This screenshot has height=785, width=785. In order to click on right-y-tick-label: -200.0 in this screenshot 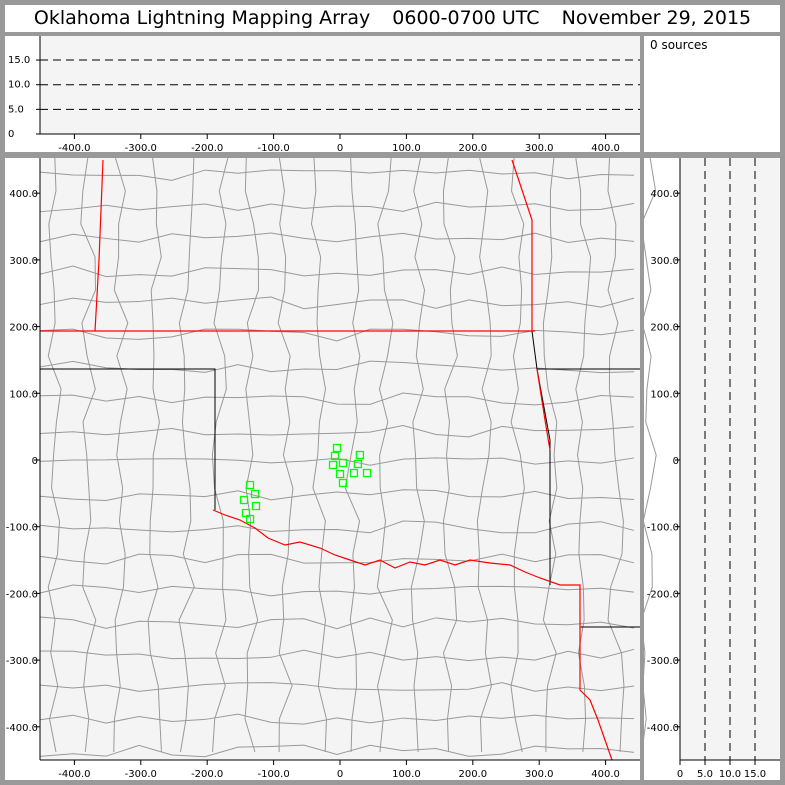, I will do `click(663, 594)`.